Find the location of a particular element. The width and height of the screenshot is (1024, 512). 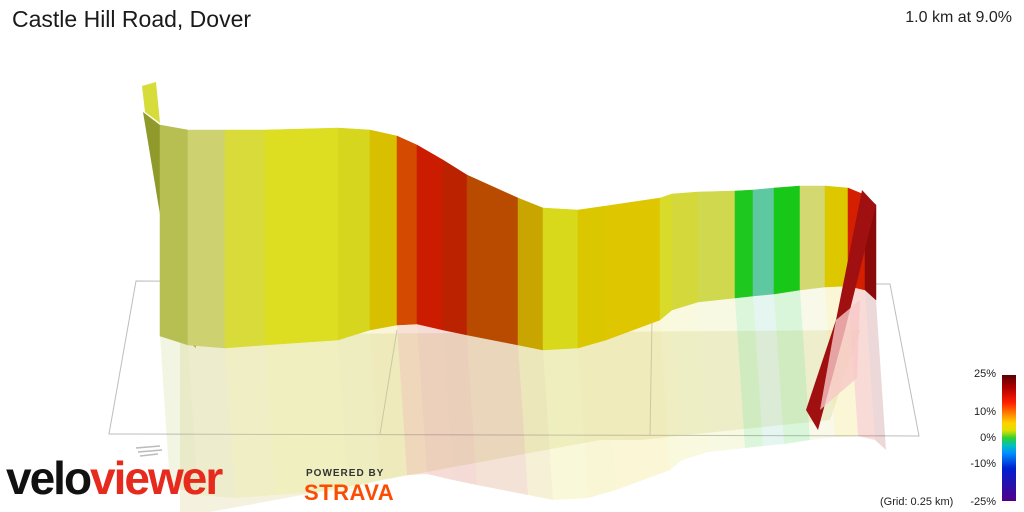

profile-tail is located at coordinates (841, 310).